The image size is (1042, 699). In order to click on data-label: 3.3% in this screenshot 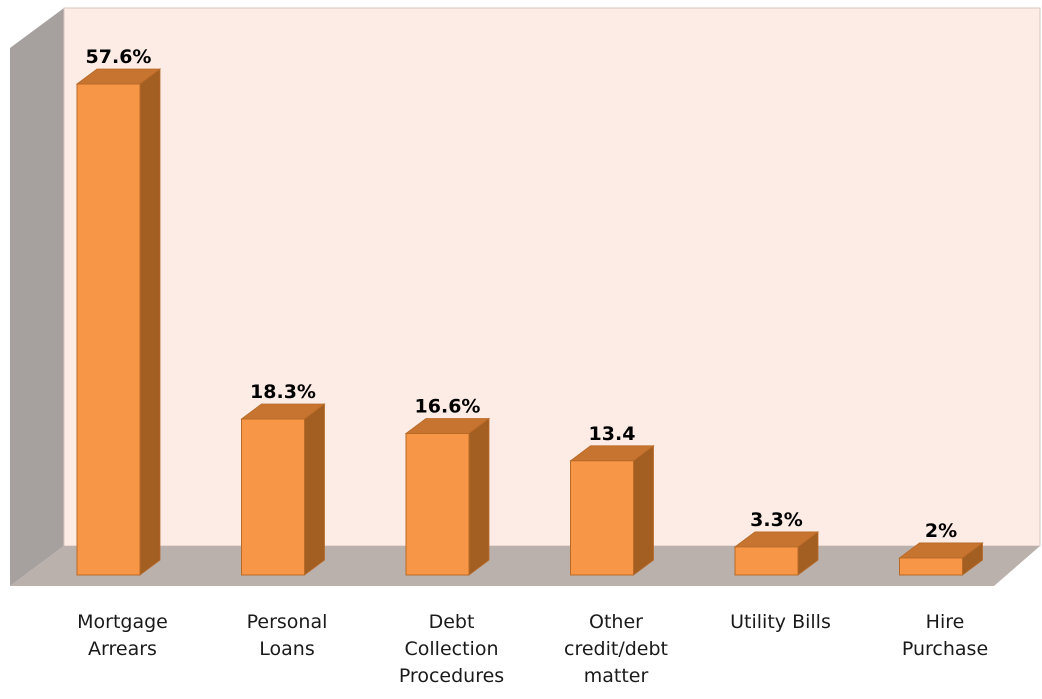, I will do `click(776, 520)`.